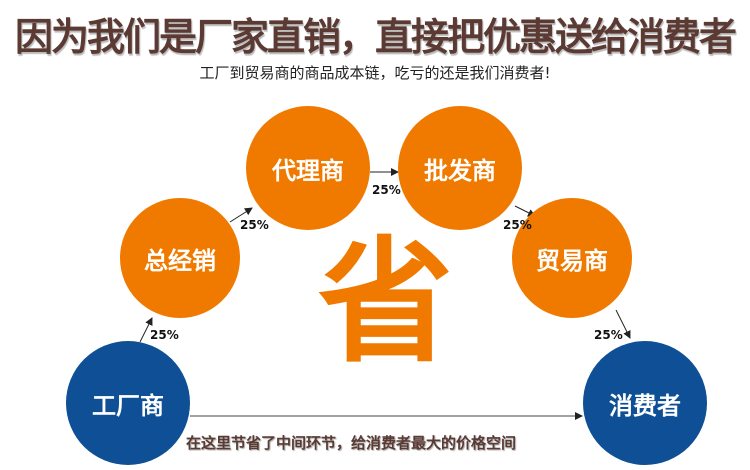  I want to click on node-trader: 贸易商, so click(572, 258).